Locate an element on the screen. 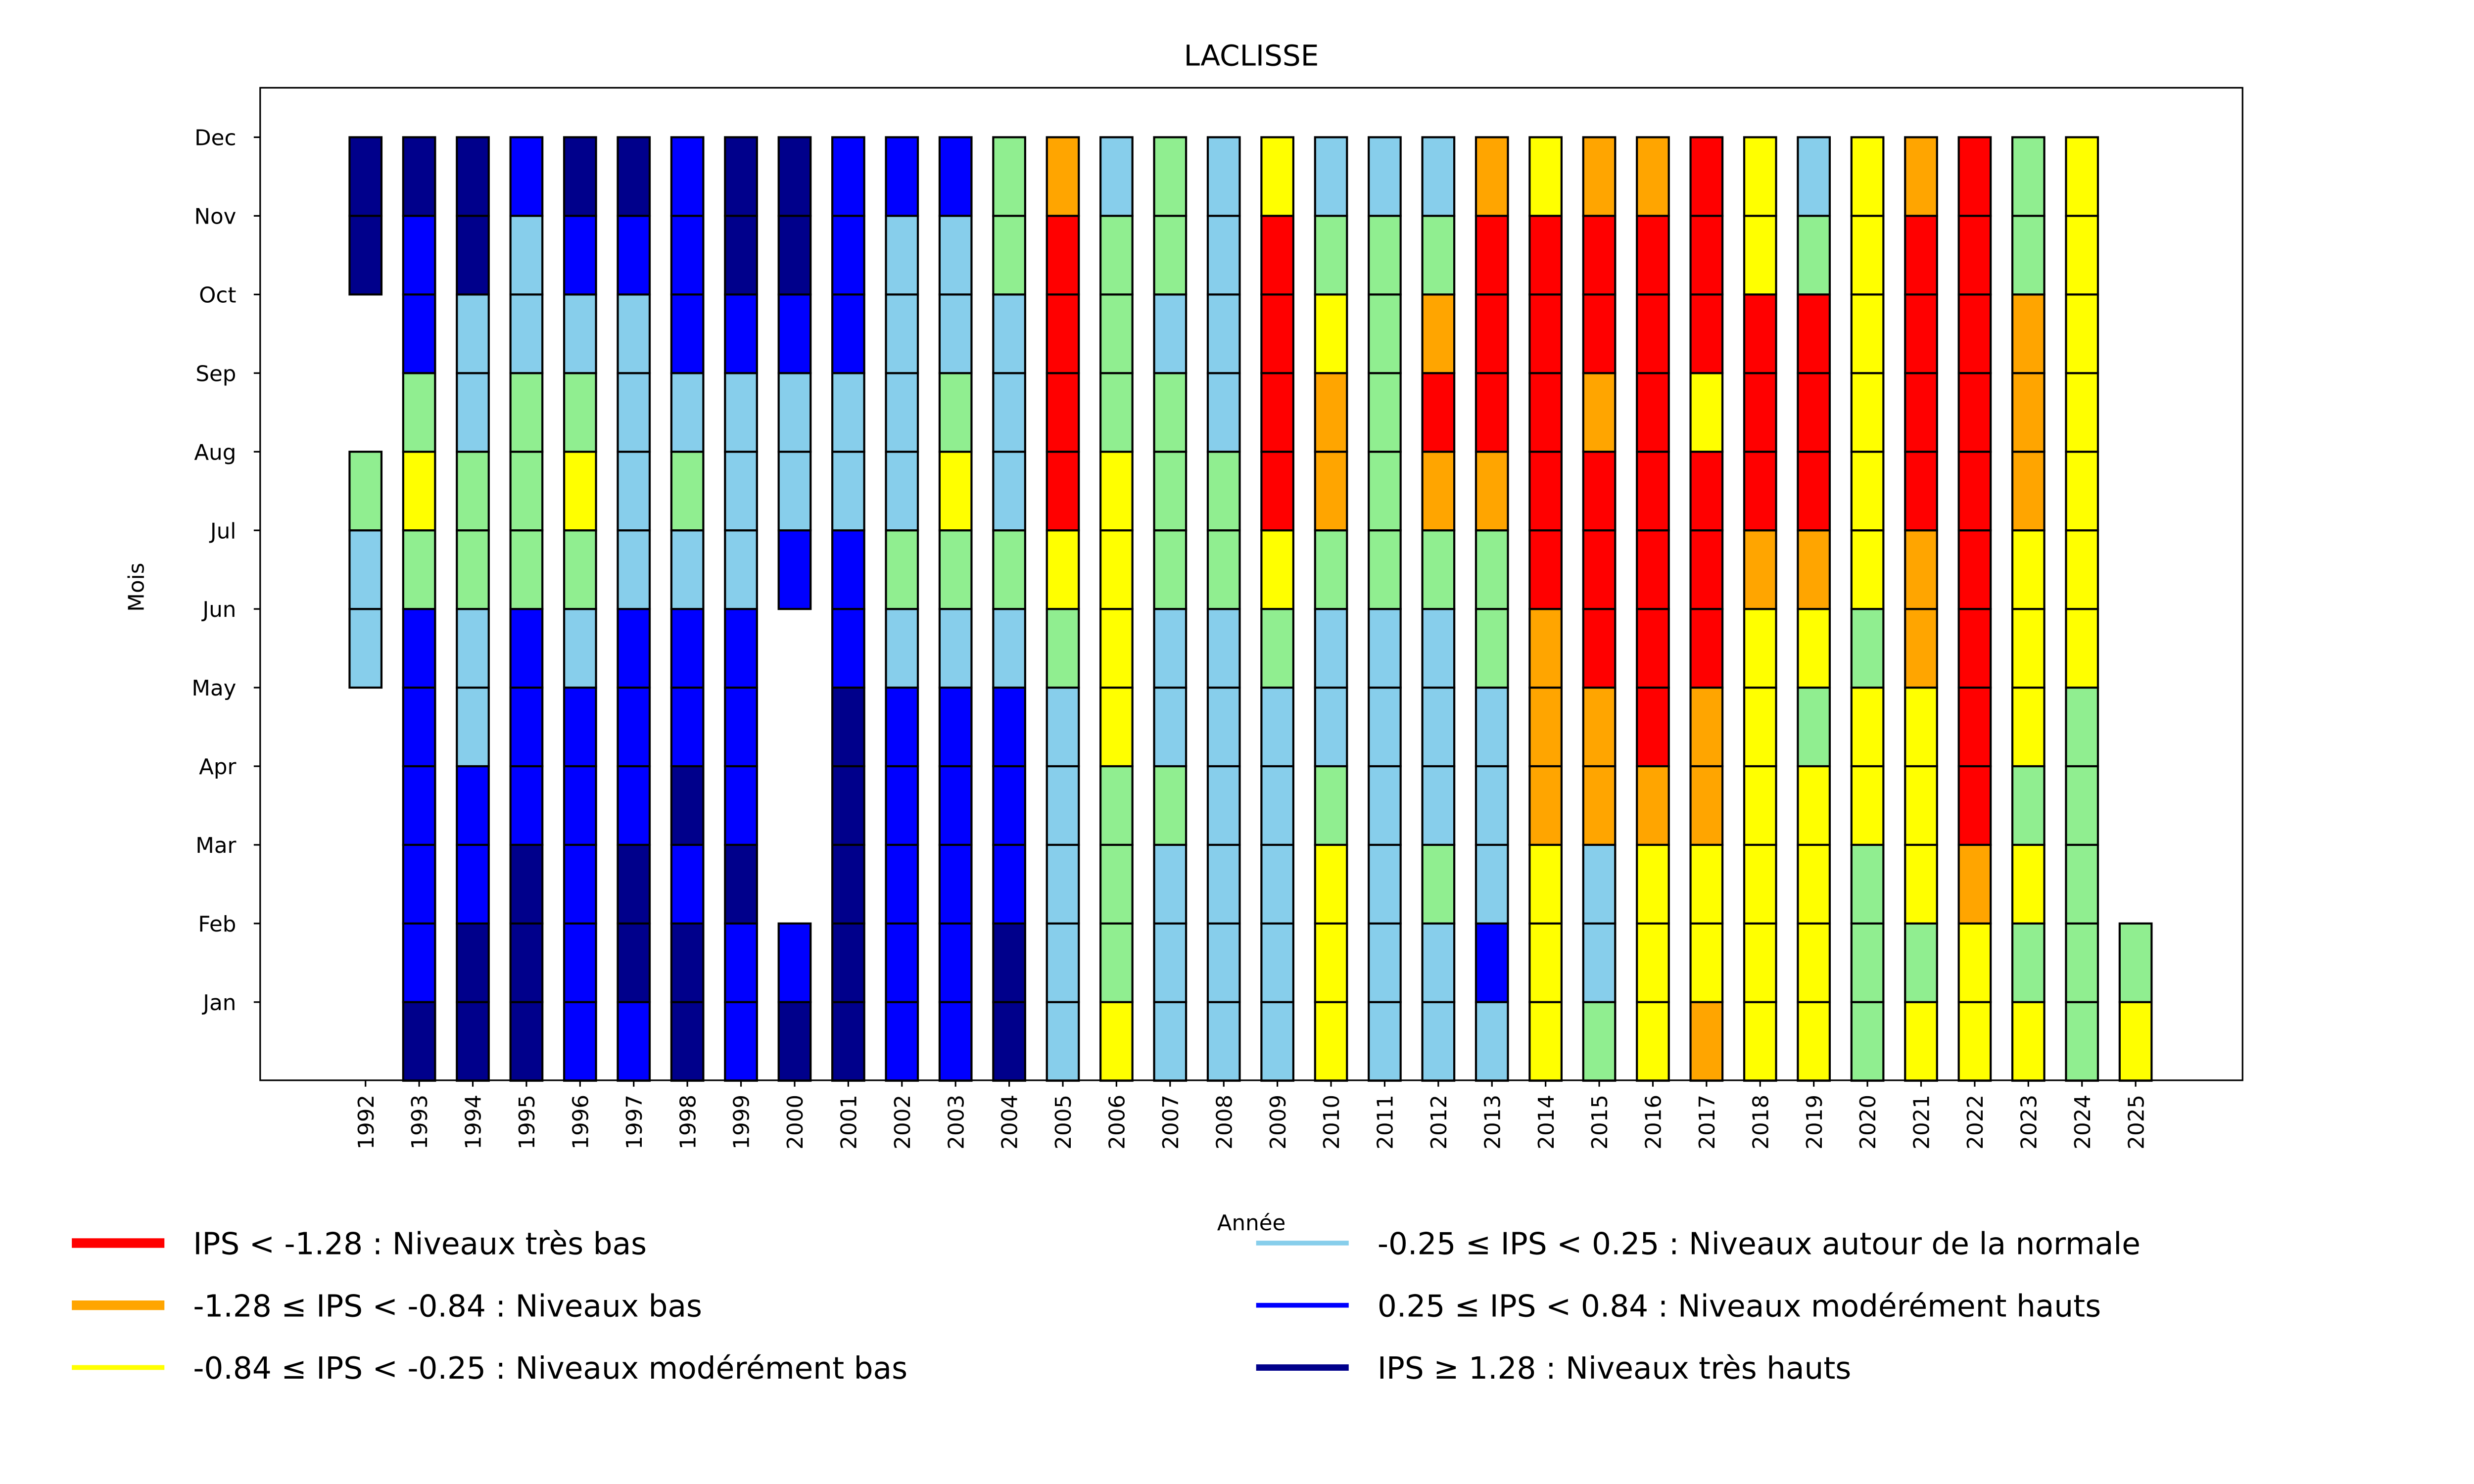 The width and height of the screenshot is (2474, 1484). cell-2006-may is located at coordinates (1116, 727).